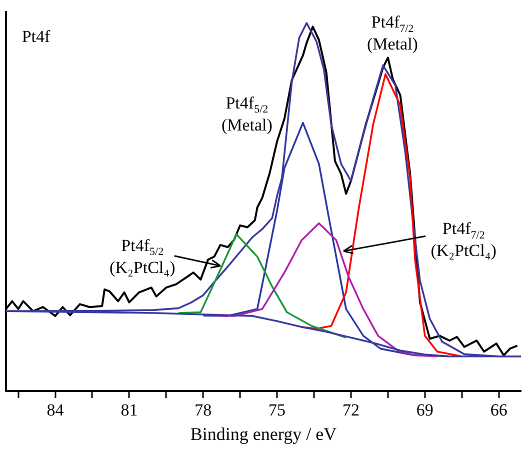  I want to click on x-tick-label: 72, so click(351, 410).